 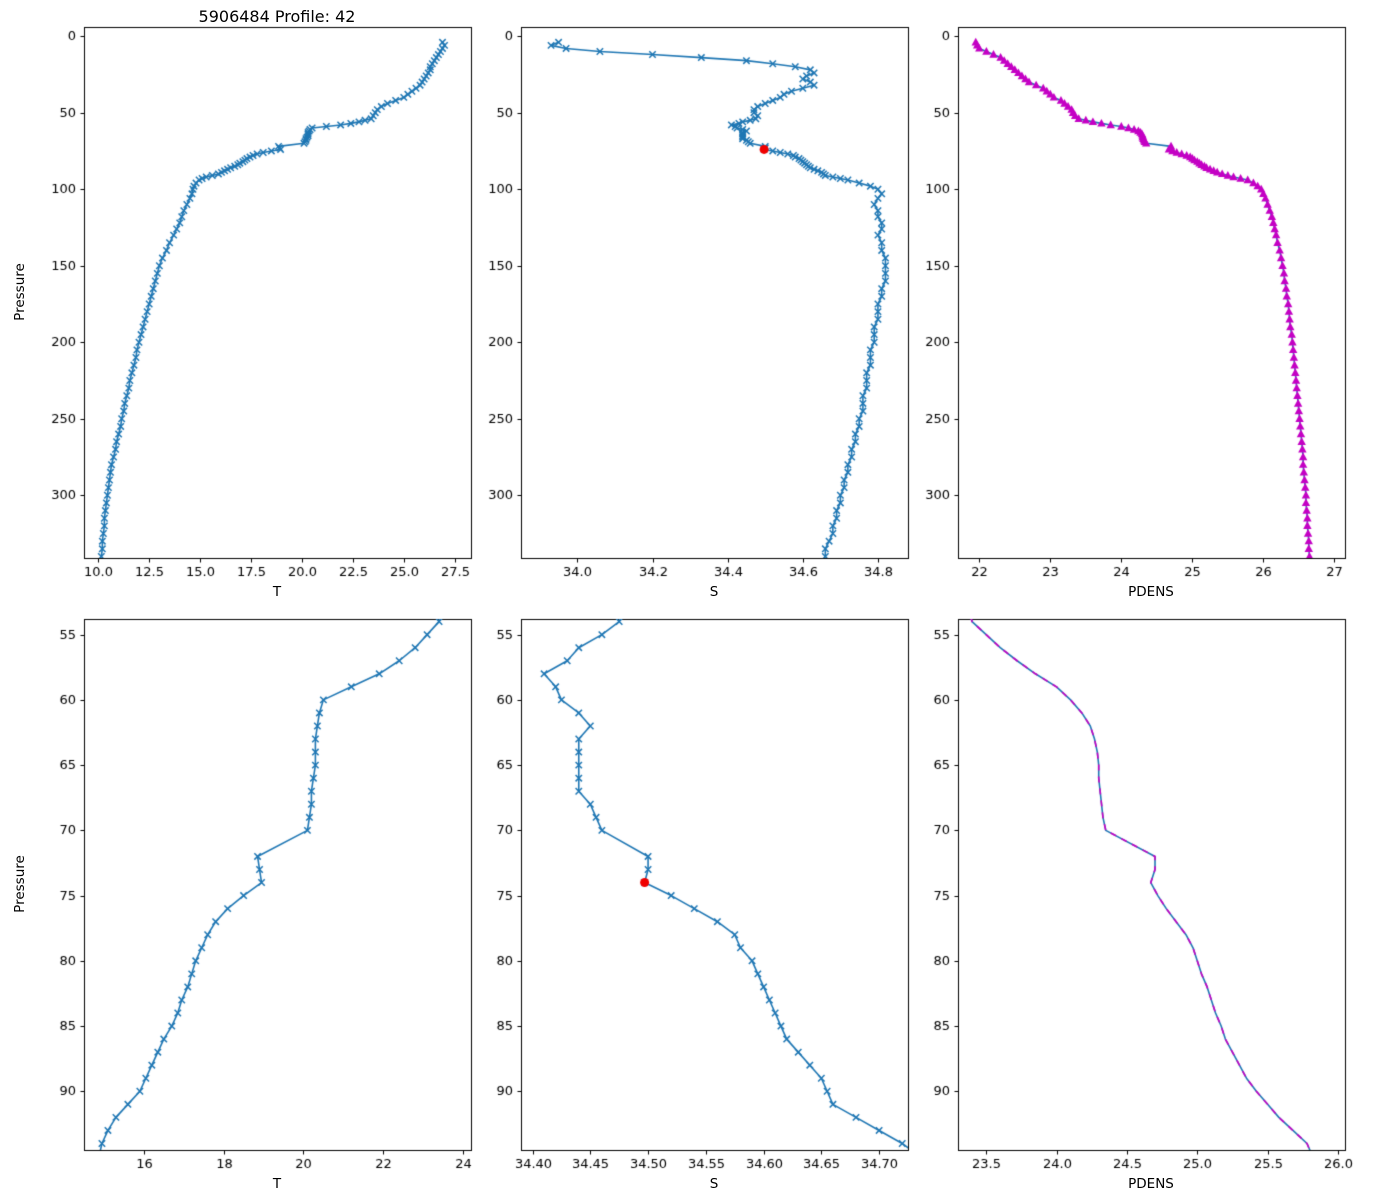 I want to click on xlabel-s-full: S, so click(x=714, y=592).